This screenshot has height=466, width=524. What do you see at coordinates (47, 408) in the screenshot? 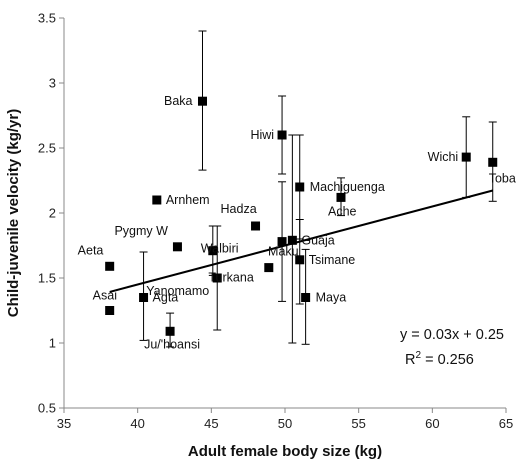
I see `y-tick-label: 0.5` at bounding box center [47, 408].